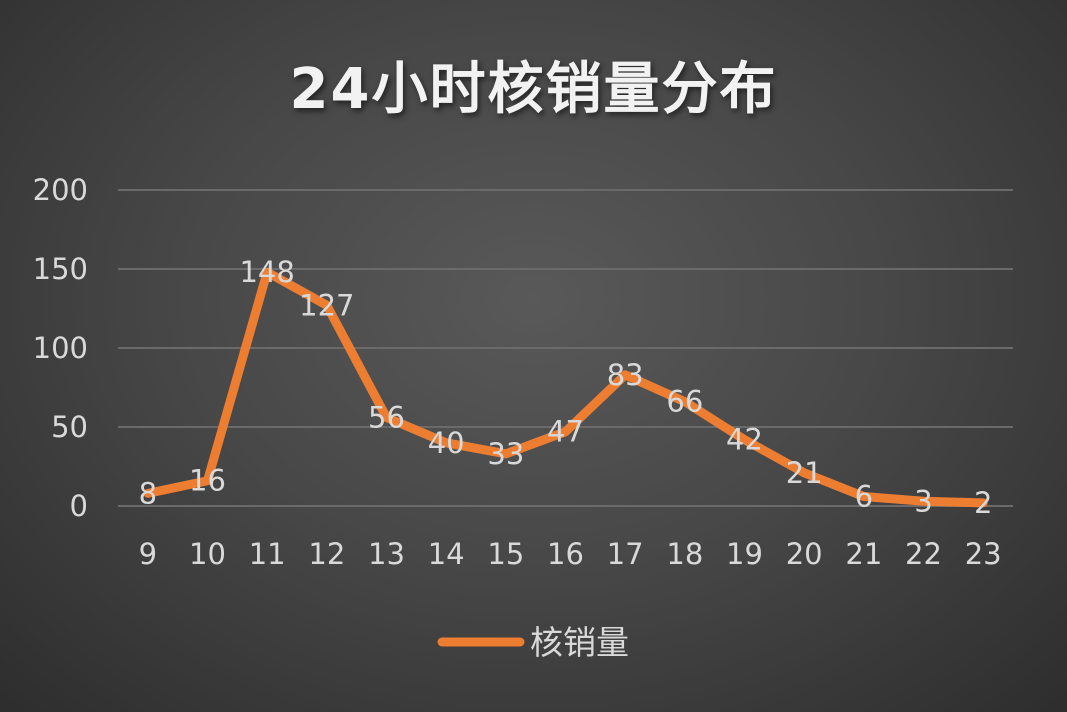 The width and height of the screenshot is (1067, 712). What do you see at coordinates (386, 554) in the screenshot?
I see `x-tick-label: 13` at bounding box center [386, 554].